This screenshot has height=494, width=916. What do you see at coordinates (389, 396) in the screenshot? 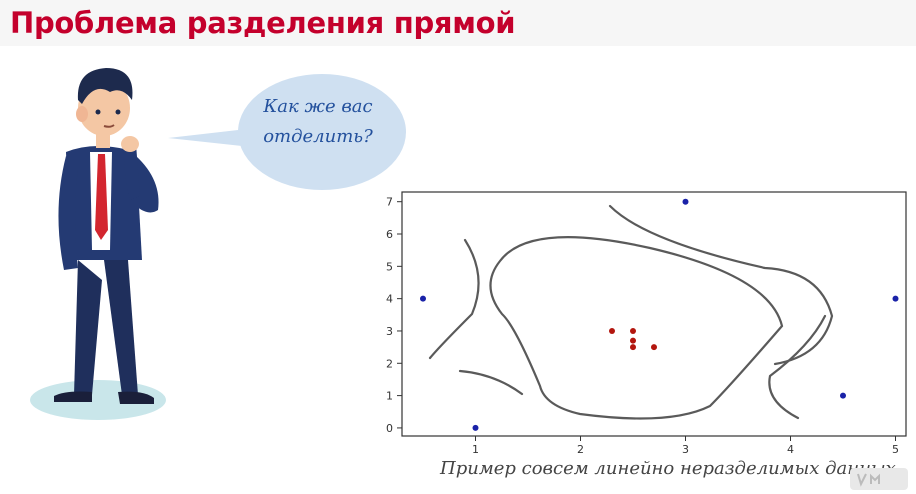
I see `y-tick-label: 1` at bounding box center [389, 396].